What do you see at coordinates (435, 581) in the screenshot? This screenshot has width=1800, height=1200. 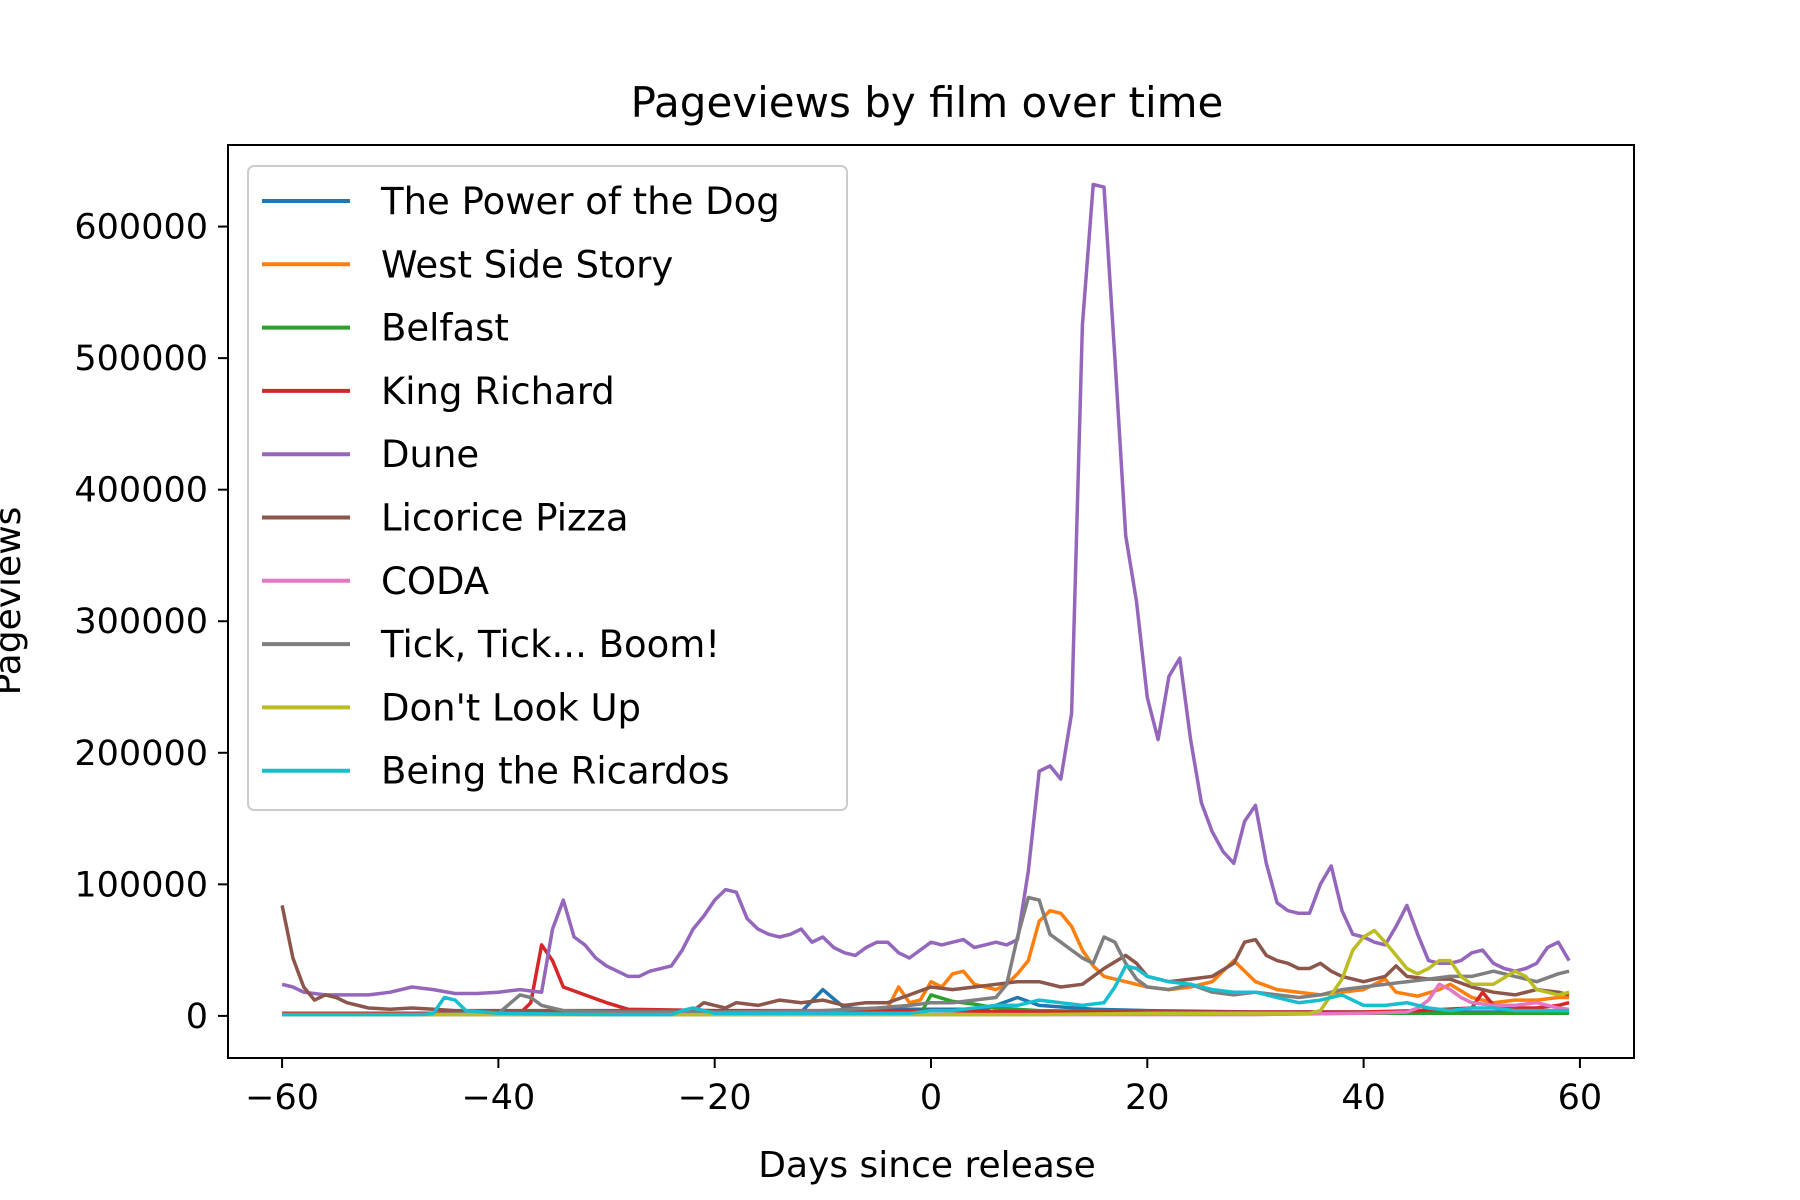 I see `legend-label: CODA` at bounding box center [435, 581].